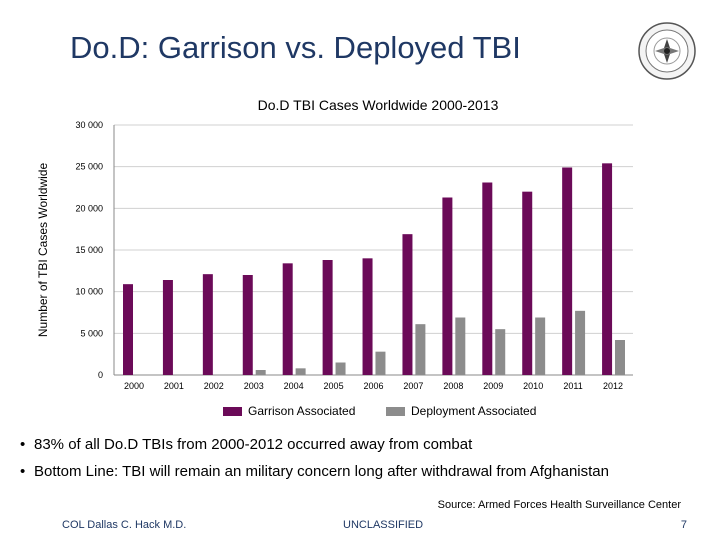 The image size is (720, 540). Describe the element at coordinates (260, 372) in the screenshot. I see `deployment-bar-2003` at that location.